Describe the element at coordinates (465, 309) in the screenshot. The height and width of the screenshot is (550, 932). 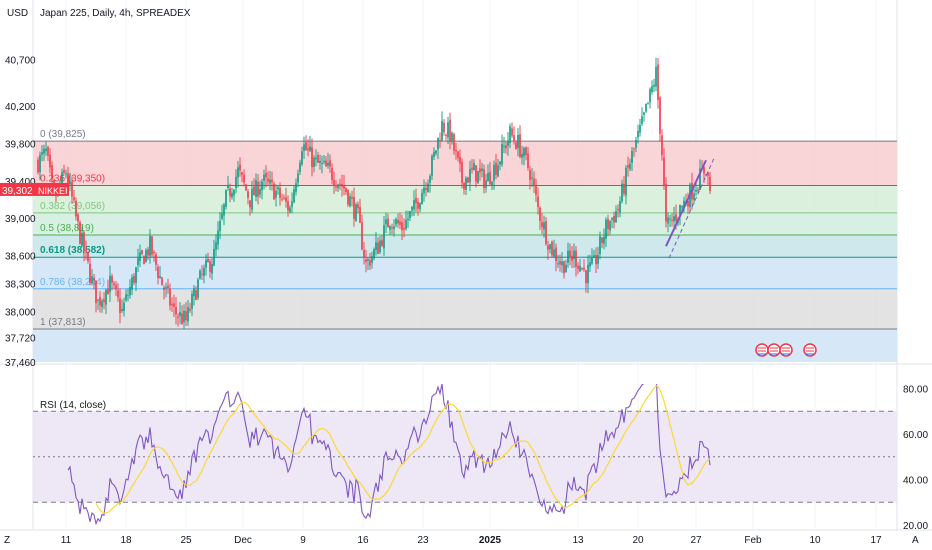
I see `fib-zone` at that location.